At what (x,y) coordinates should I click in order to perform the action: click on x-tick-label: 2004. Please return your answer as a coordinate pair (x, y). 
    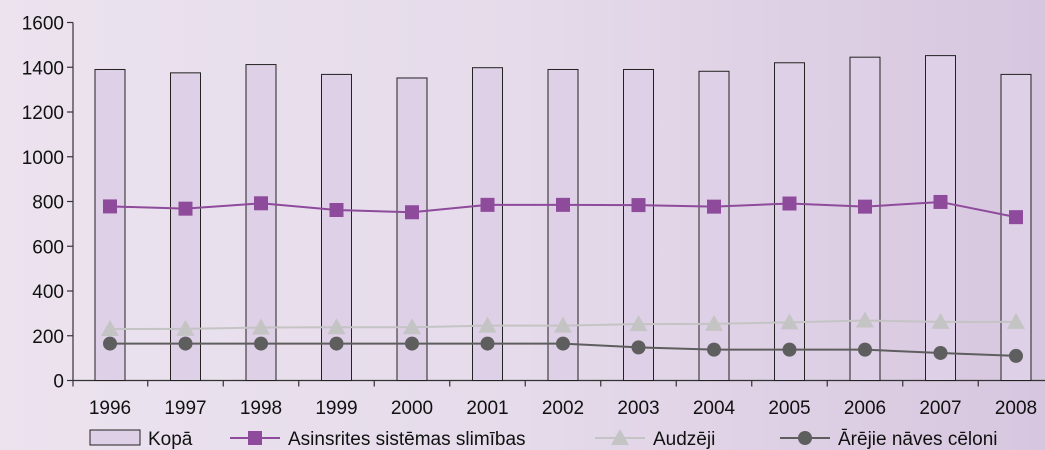
    Looking at the image, I should click on (714, 408).